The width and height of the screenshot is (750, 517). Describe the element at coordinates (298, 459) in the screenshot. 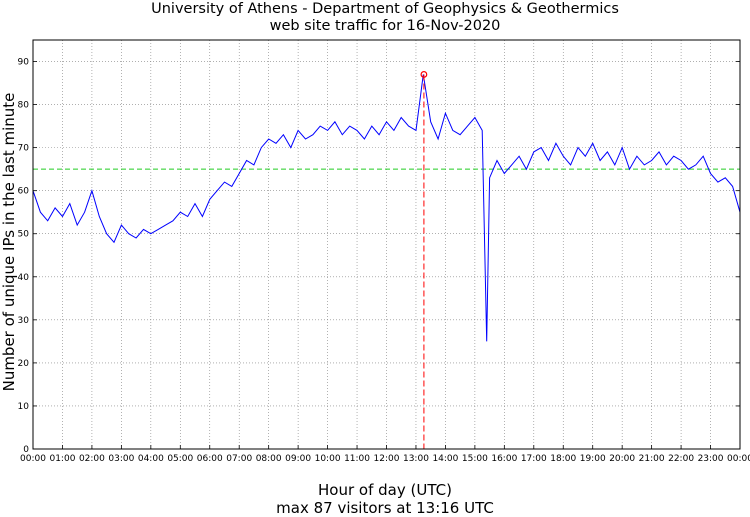

I see `x-tick-label: 09:00` at that location.